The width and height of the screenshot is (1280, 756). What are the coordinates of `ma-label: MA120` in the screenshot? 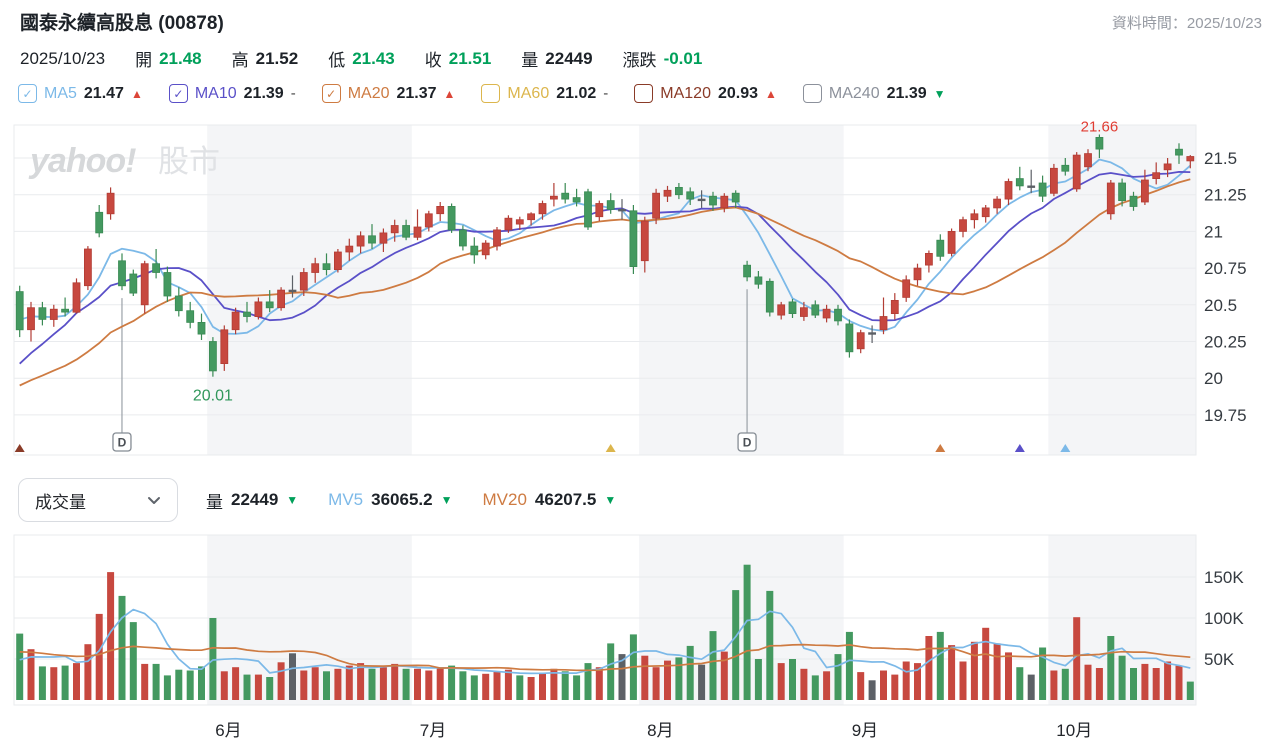 It's located at (685, 93).